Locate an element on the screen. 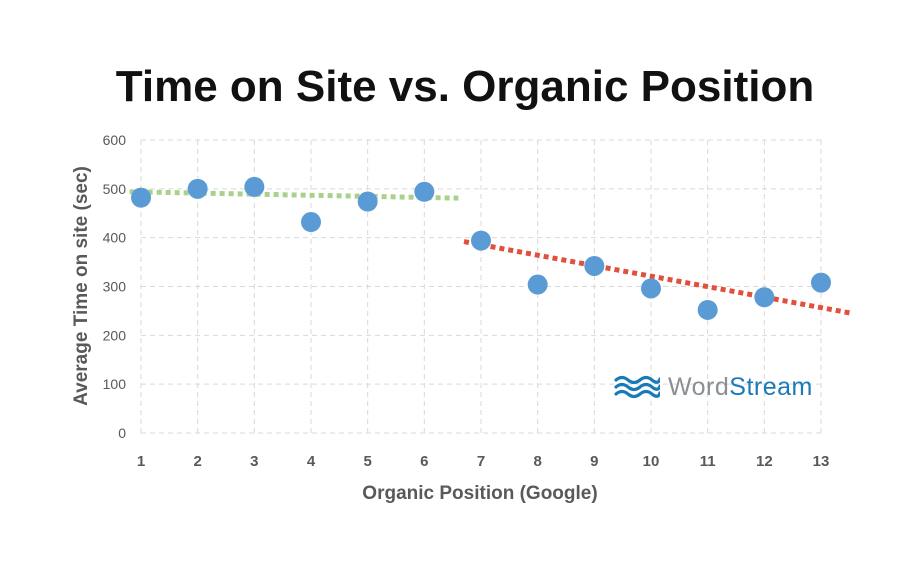 The image size is (916, 573). y-axis-title: Average Time on site (sec) is located at coordinates (81, 286).